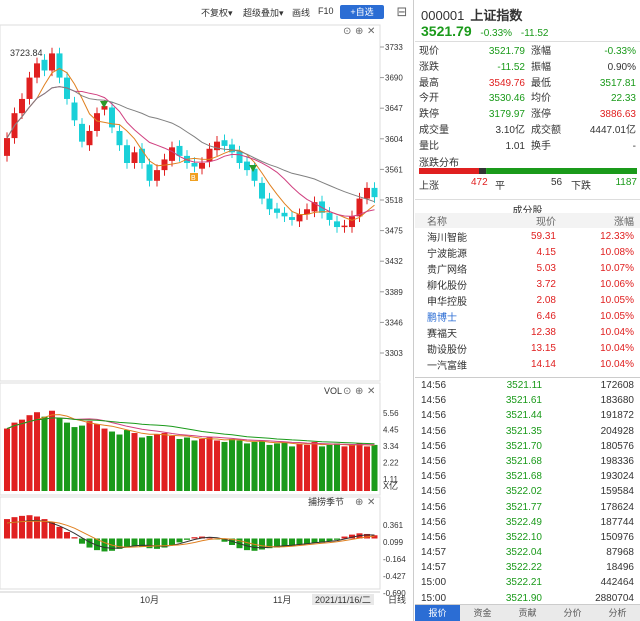  What do you see at coordinates (527, 268) in the screenshot?
I see `table-row: 贵广网络 5.03 10.07%` at bounding box center [527, 268].